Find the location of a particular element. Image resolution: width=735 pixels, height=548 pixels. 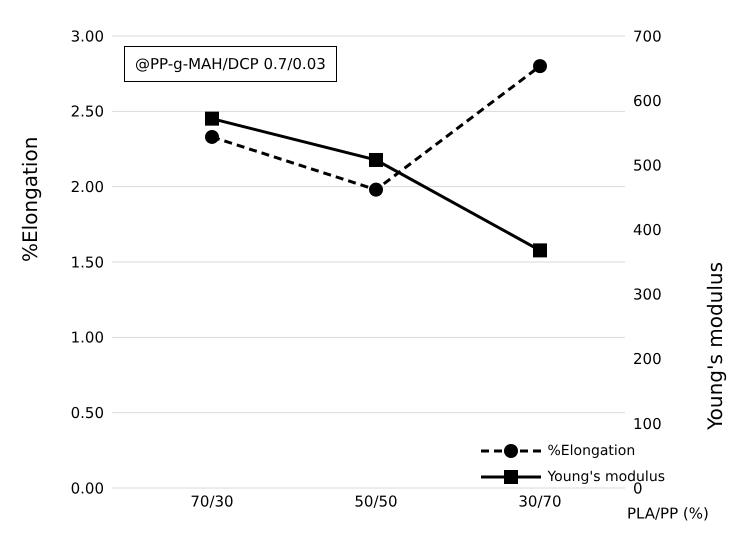

y2-tick-label: 700 is located at coordinates (647, 36).